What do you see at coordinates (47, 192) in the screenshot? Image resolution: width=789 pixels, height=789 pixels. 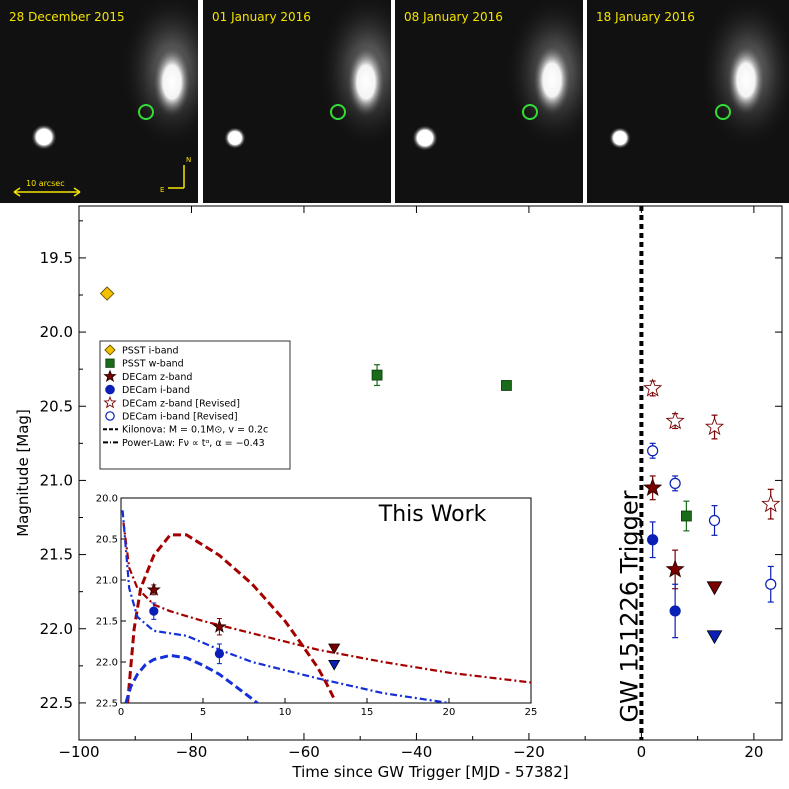 I see `scale-bar-arrows` at bounding box center [47, 192].